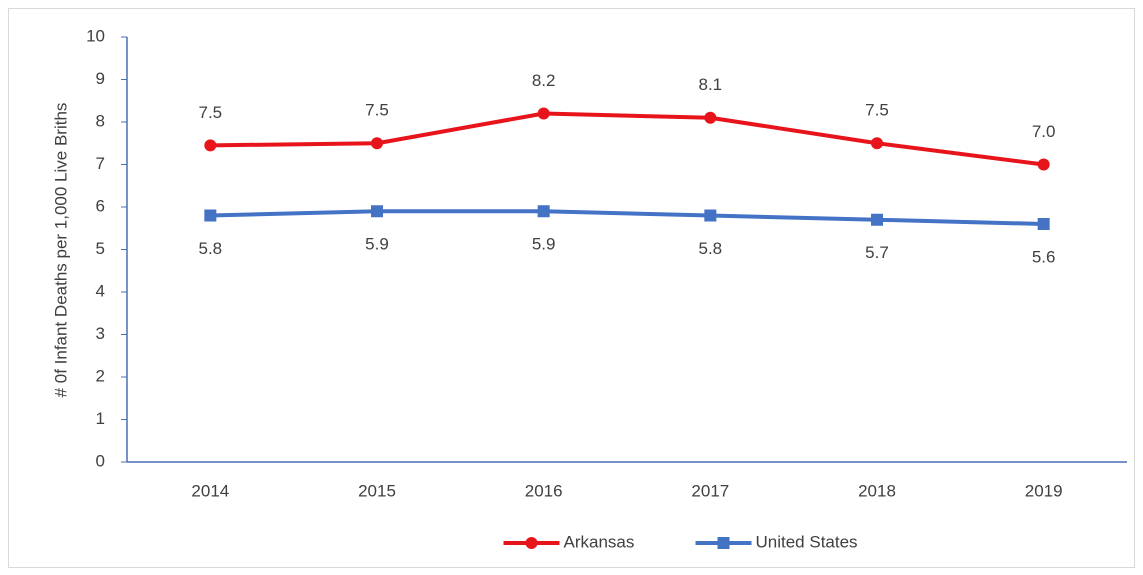  Describe the element at coordinates (95, 35) in the screenshot. I see `y-tick-label: 10` at that location.